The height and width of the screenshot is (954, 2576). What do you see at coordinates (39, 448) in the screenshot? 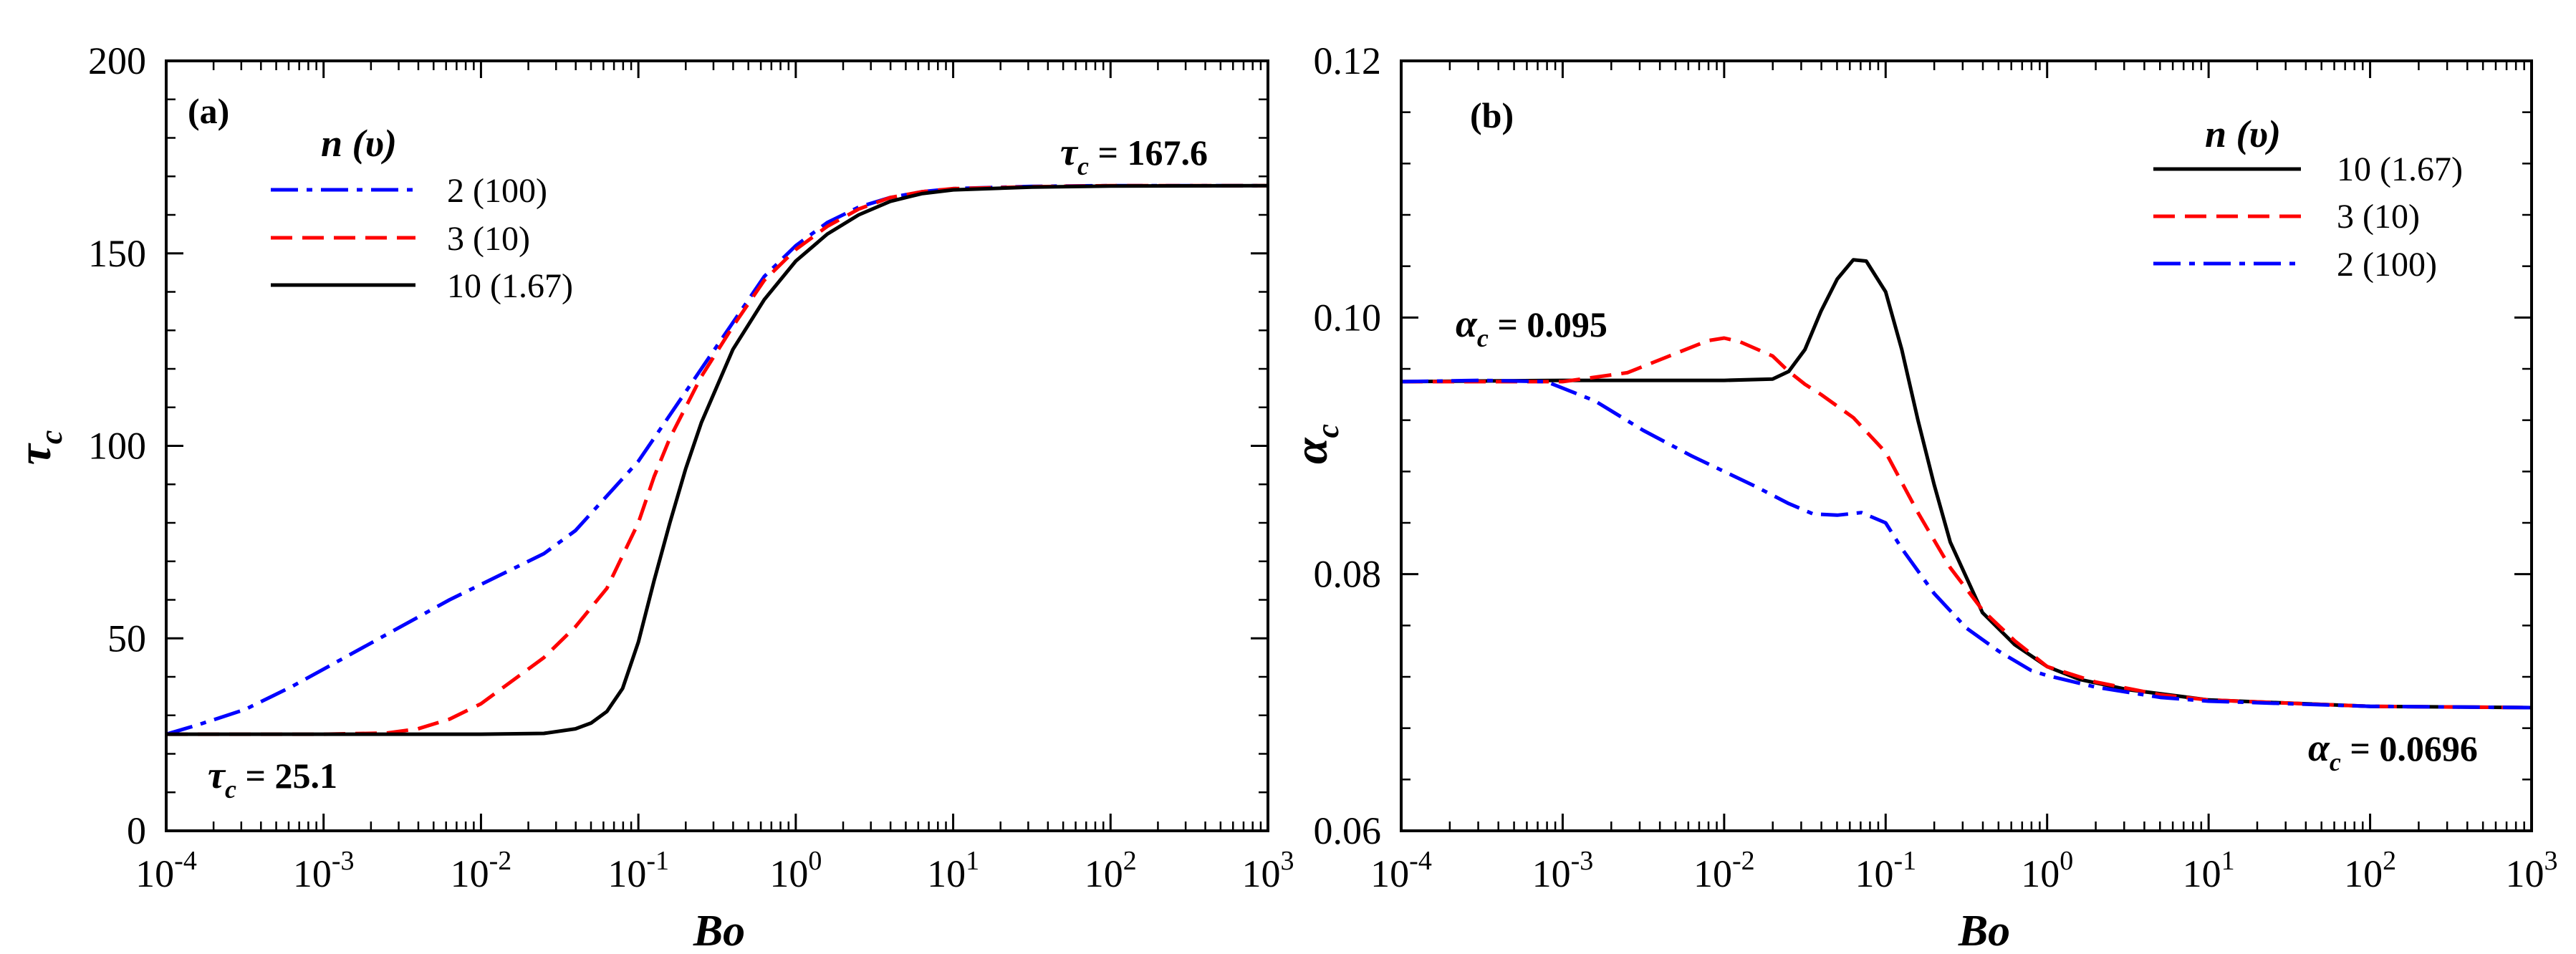
I see `panel-a-y-axis-title: τc` at bounding box center [39, 448].